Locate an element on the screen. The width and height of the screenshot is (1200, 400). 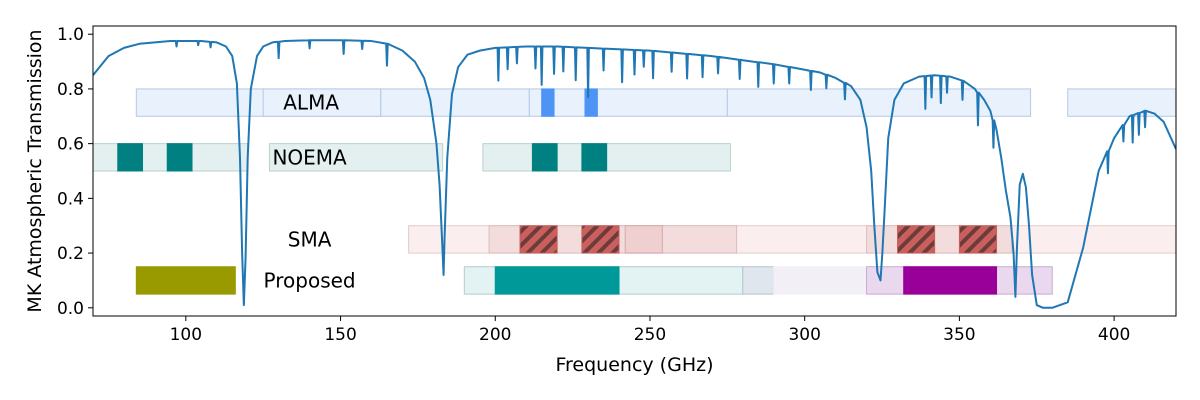
y-tick-label: 0.6 is located at coordinates (70, 145).